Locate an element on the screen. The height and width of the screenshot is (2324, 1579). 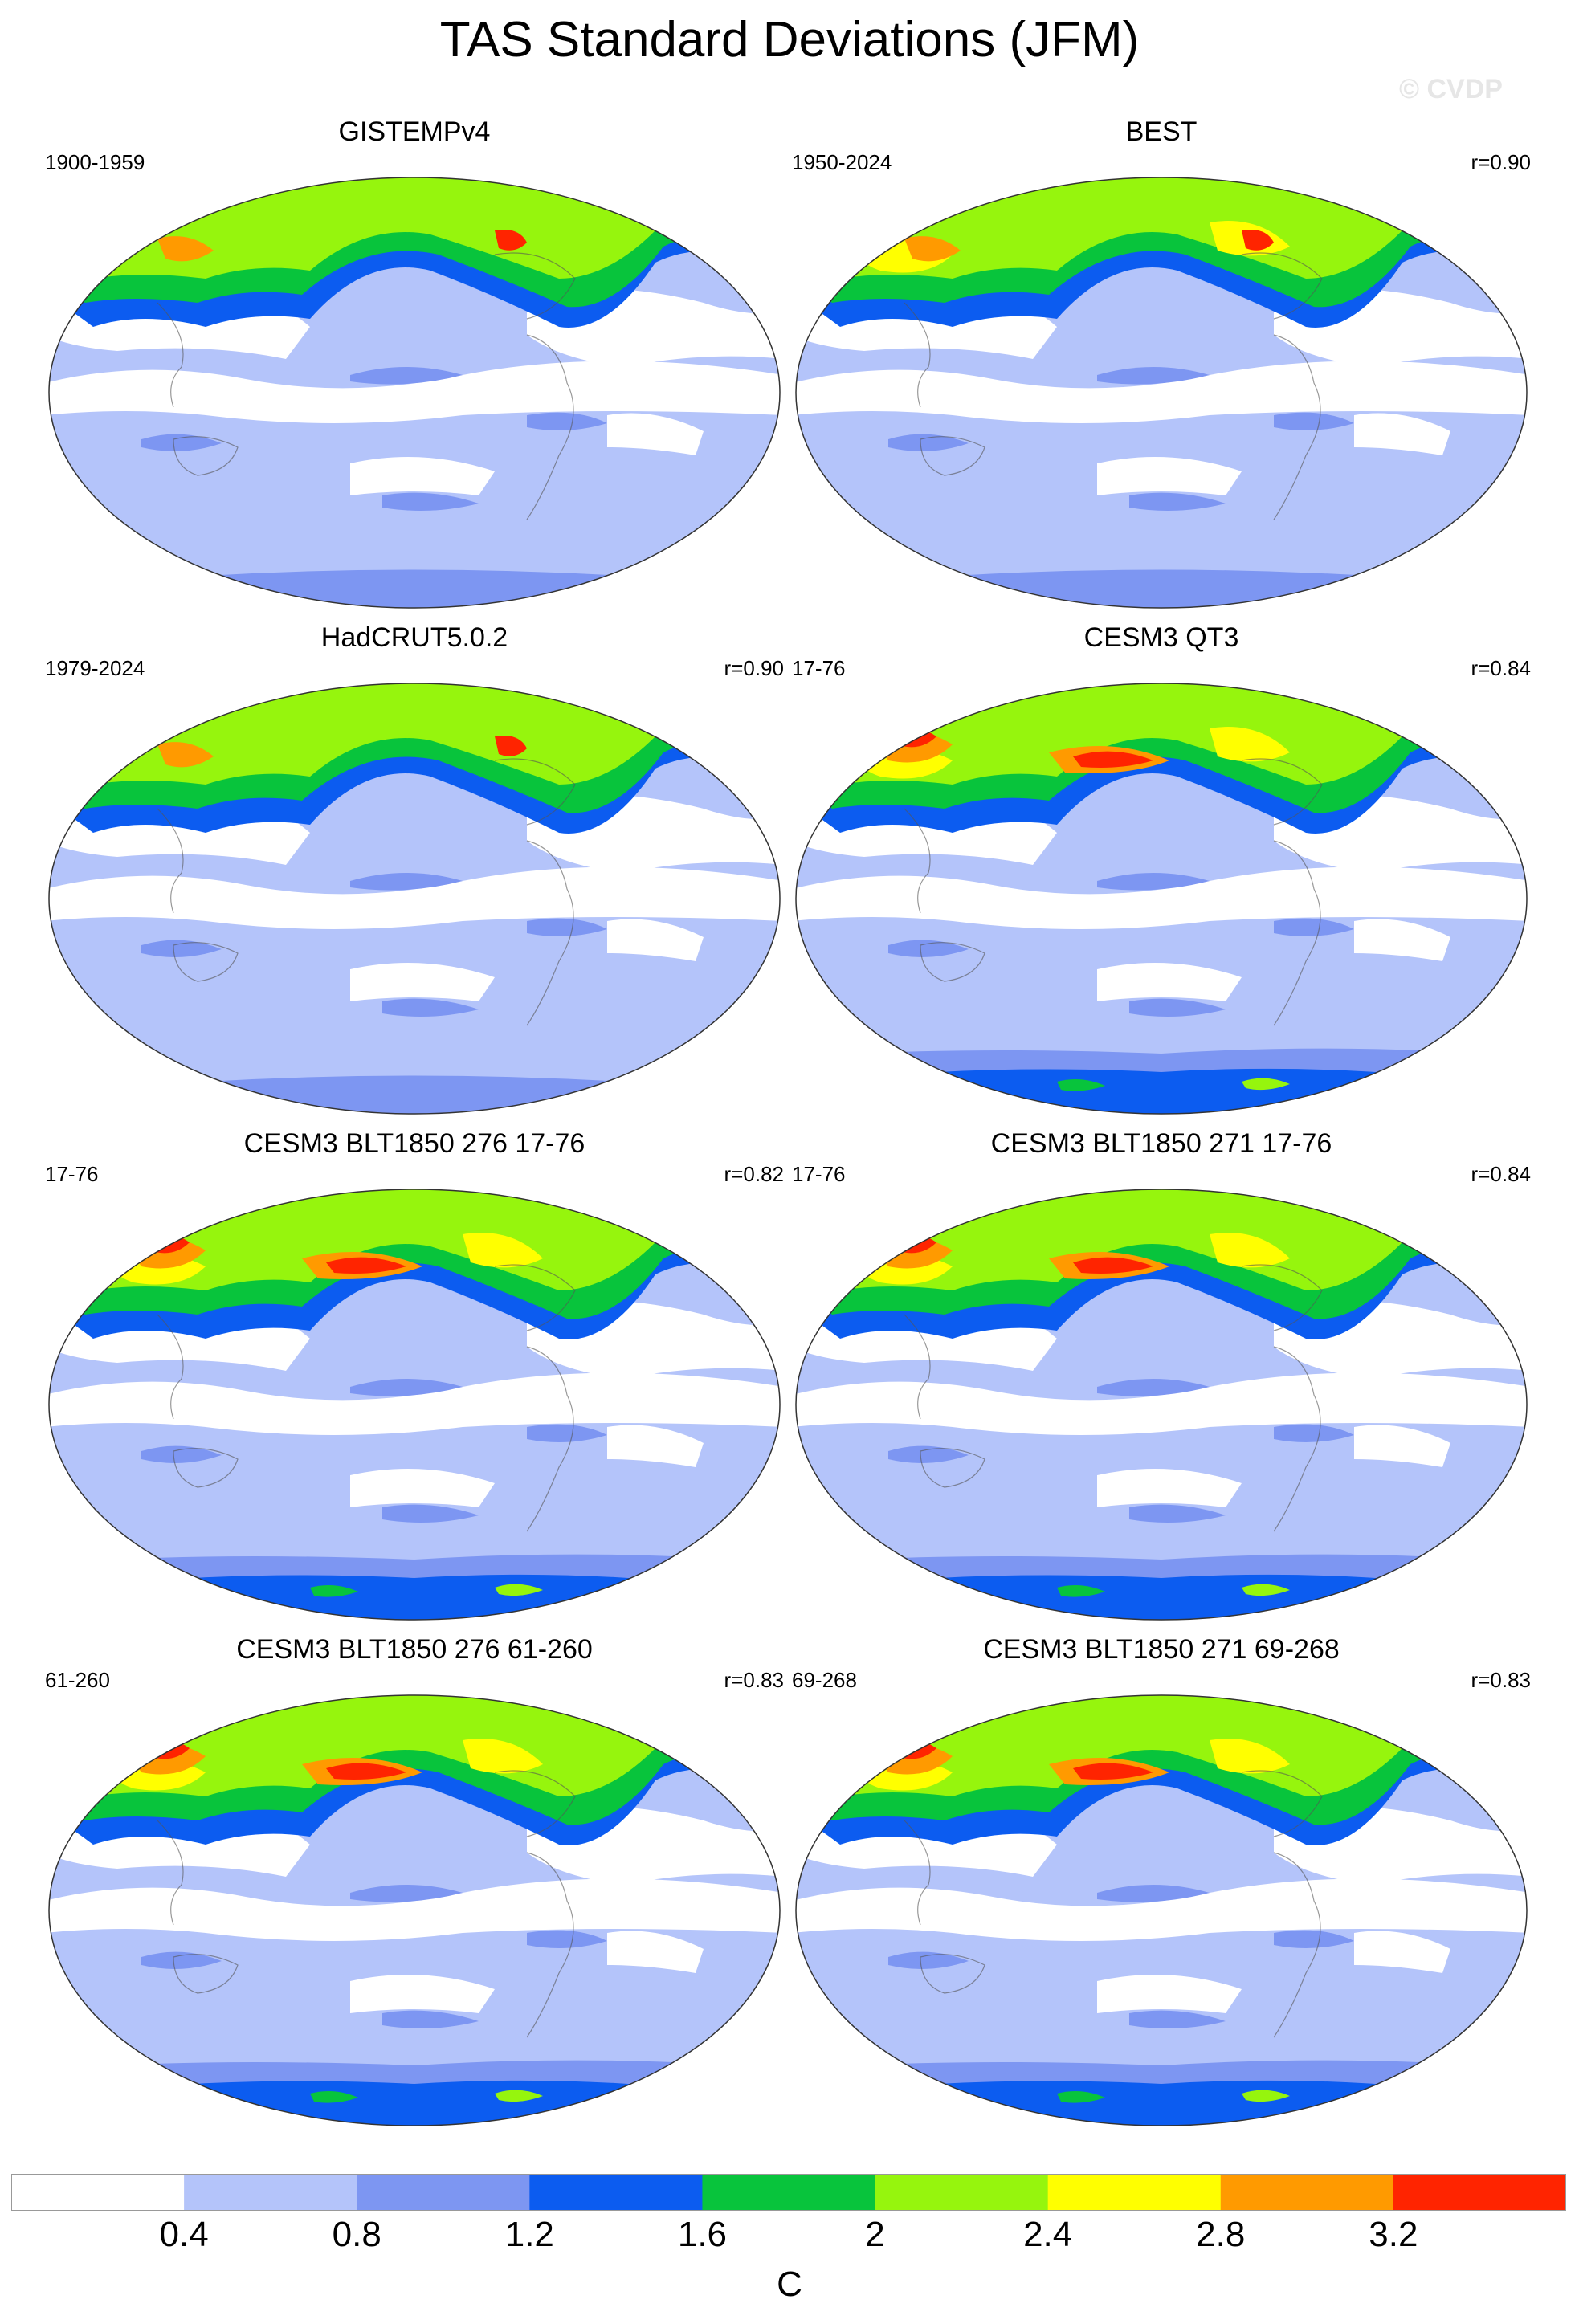
panel-title: HadCRUT5.0.2 is located at coordinates (414, 638).